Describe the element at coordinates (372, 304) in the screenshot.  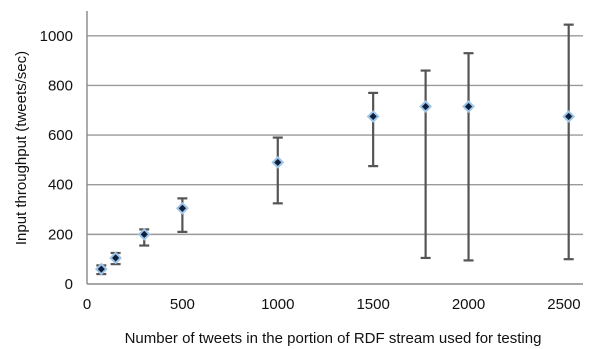
I see `x-tick-label: 1500` at that location.